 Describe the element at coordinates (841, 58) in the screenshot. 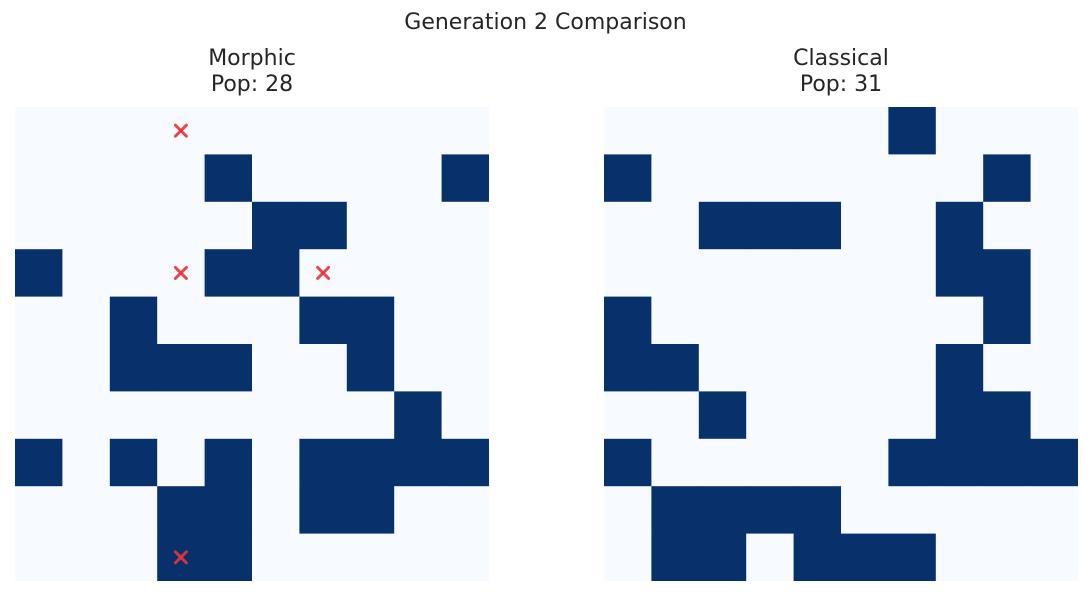

I see `classical-title-name: Classical` at that location.